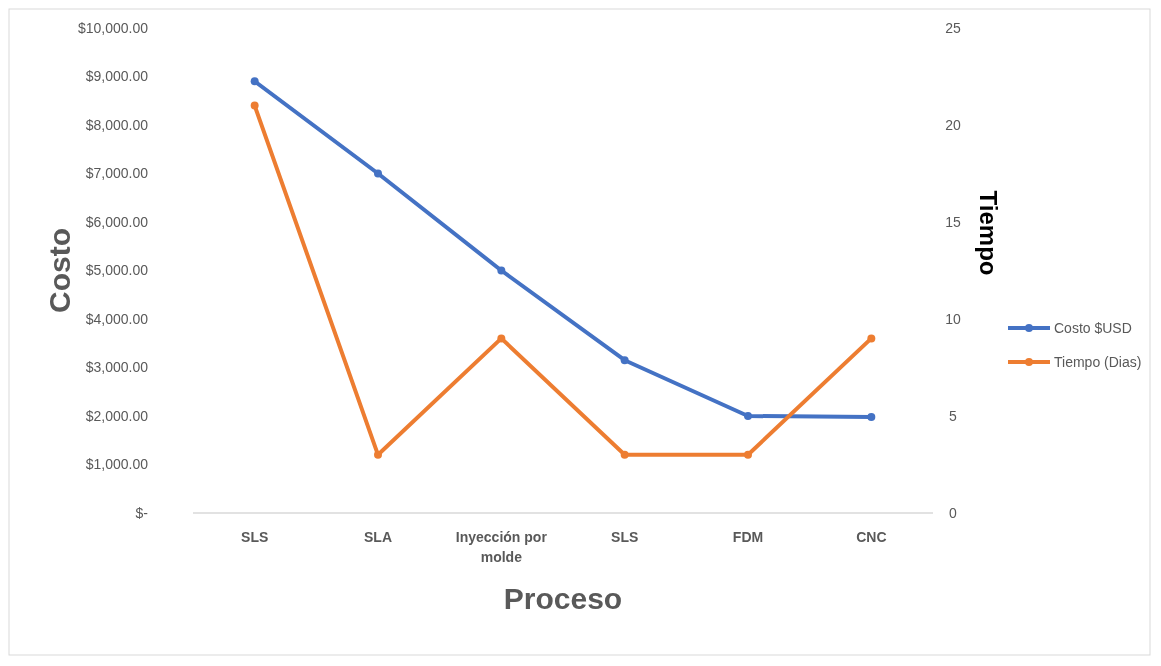  Describe the element at coordinates (113, 27) in the screenshot. I see `y-tick-label: $10,000.00` at that location.